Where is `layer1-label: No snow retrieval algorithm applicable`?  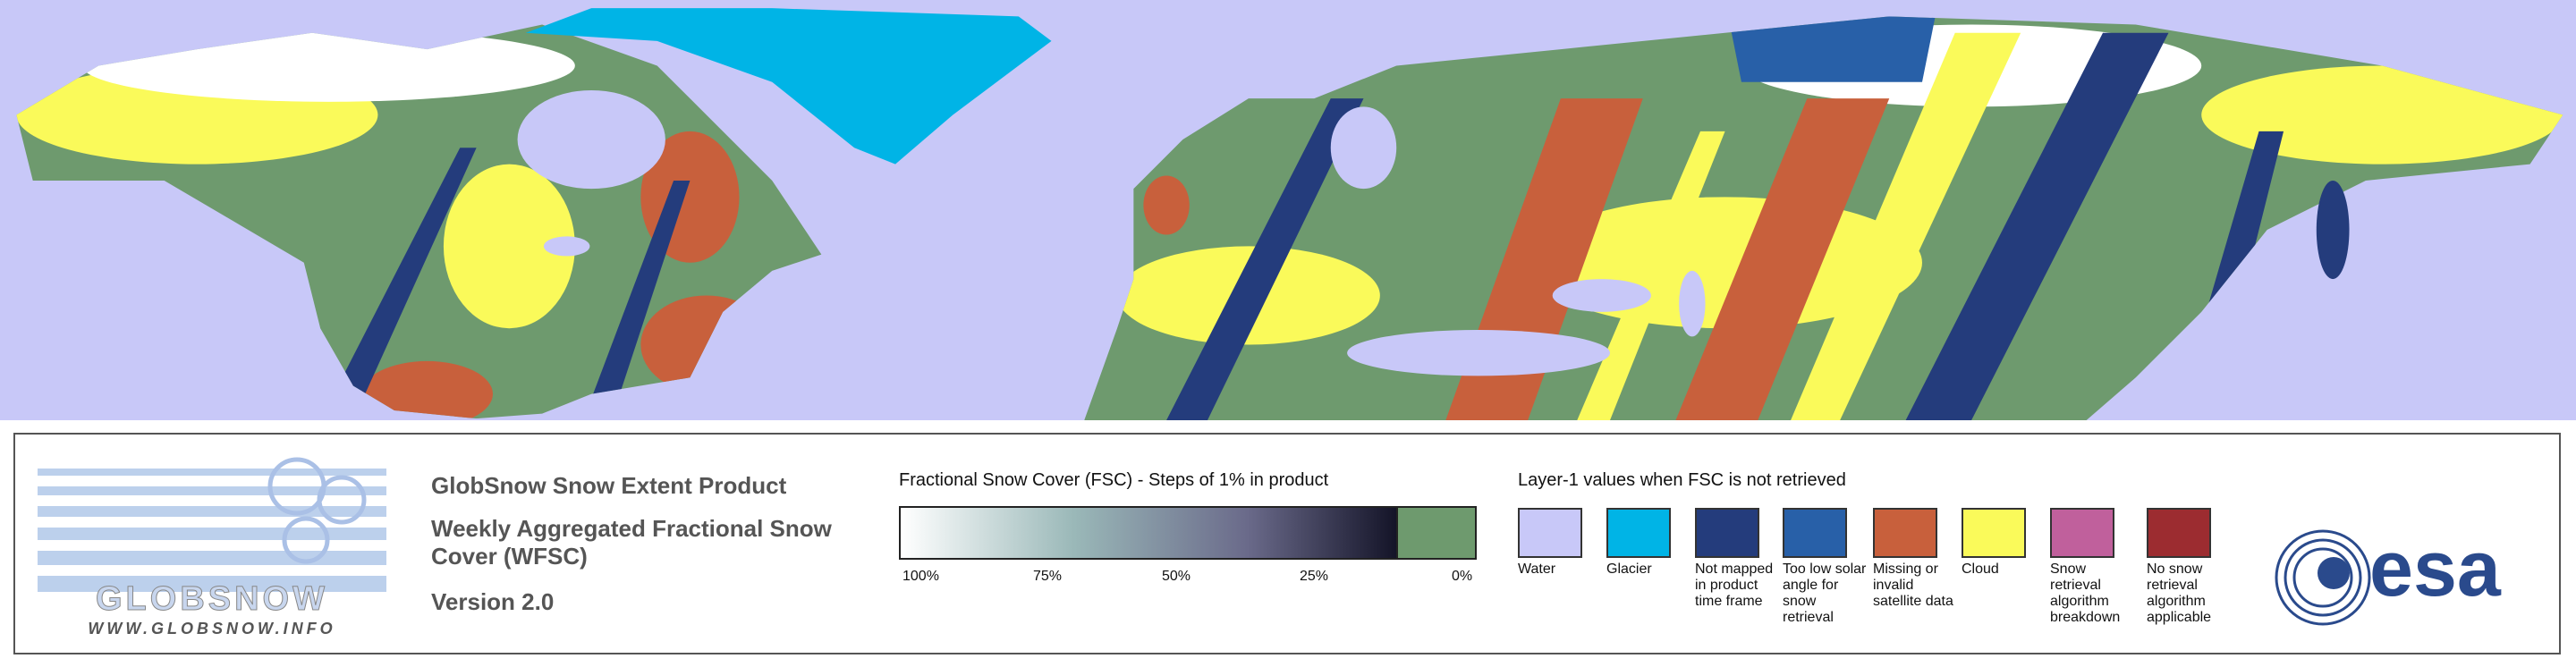 layer1-label: No snow retrieval algorithm applicable is located at coordinates (2179, 593).